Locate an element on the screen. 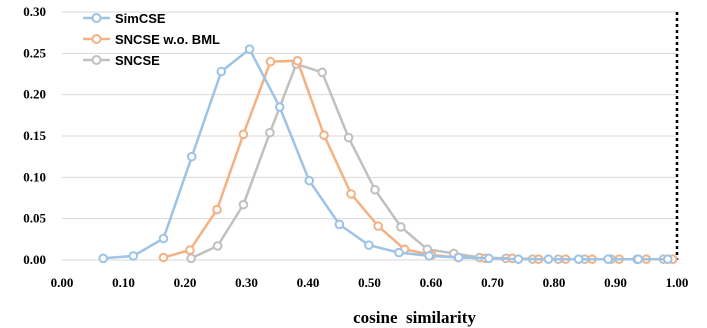  x-tick-label: 0.20 is located at coordinates (185, 282).